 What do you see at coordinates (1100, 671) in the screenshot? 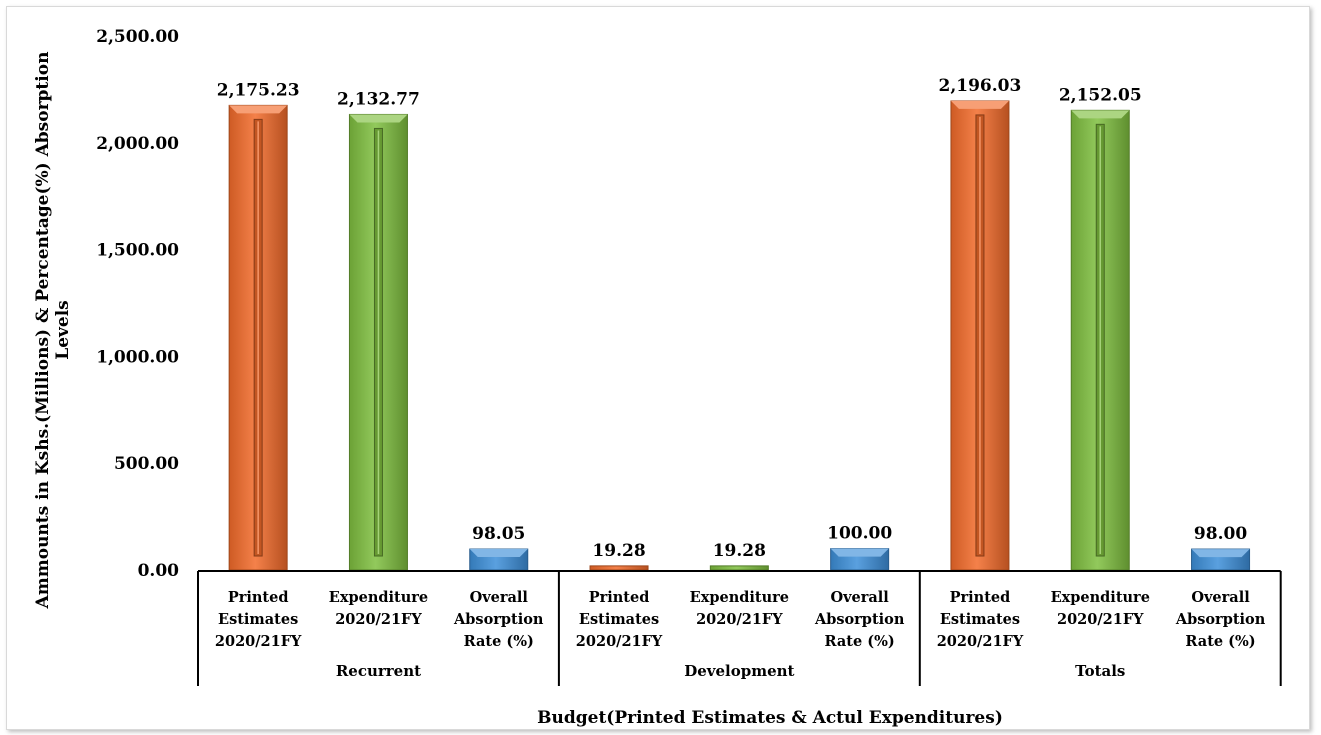
I see `group-label-totals: Totals` at bounding box center [1100, 671].